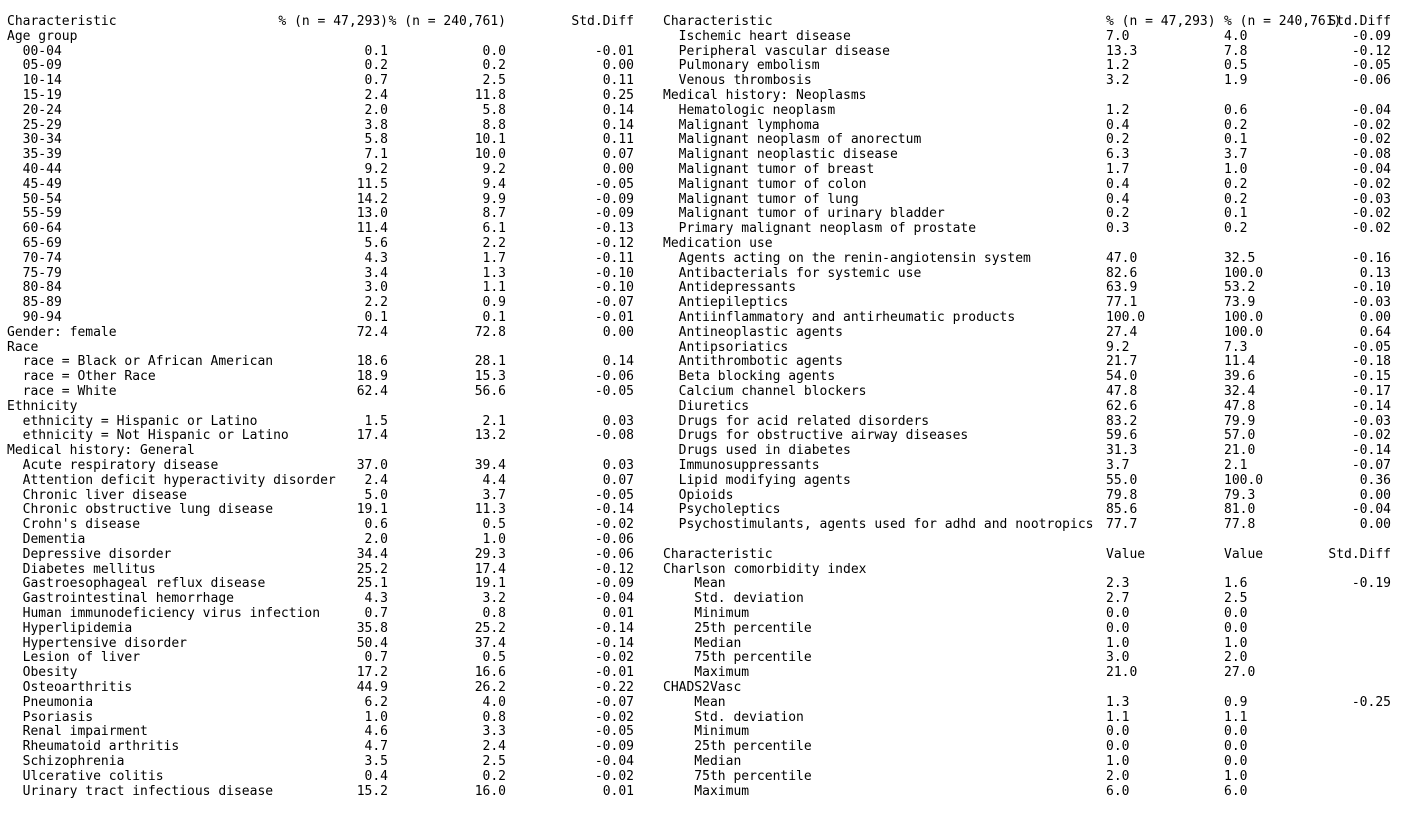 Image resolution: width=1427 pixels, height=833 pixels. Describe the element at coordinates (1371, 362) in the screenshot. I see `std-diff-cell: -0.18` at that location.